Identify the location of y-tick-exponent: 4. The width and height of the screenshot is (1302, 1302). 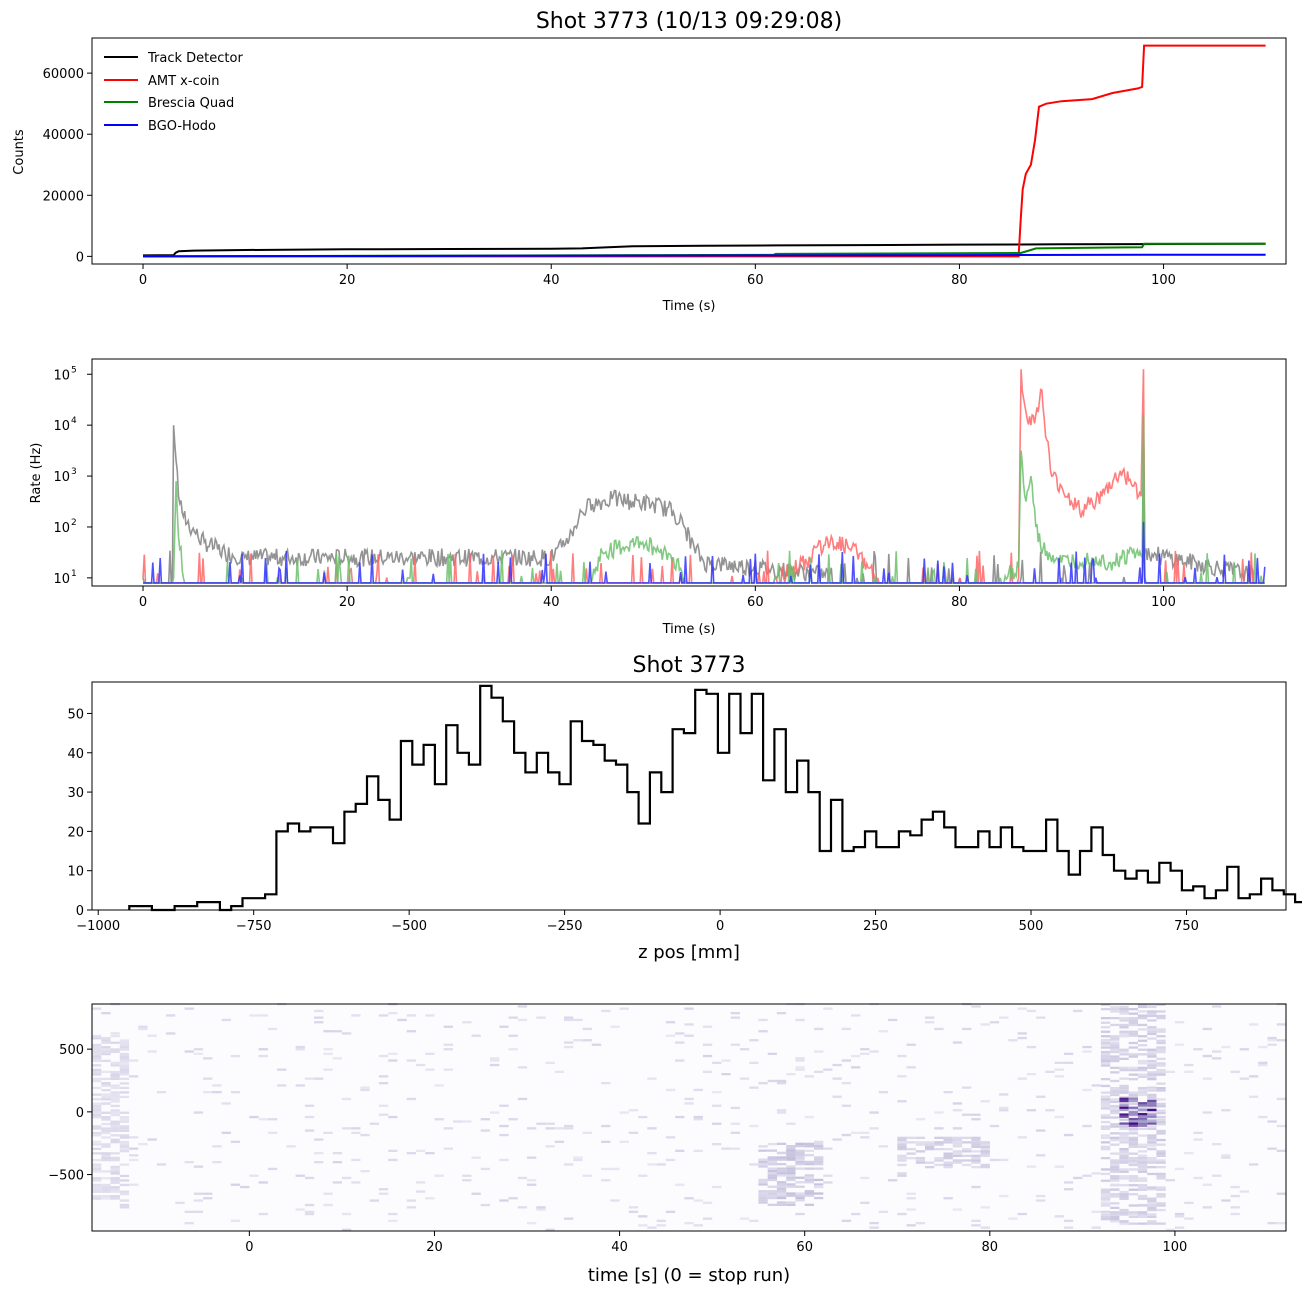
(74, 421).